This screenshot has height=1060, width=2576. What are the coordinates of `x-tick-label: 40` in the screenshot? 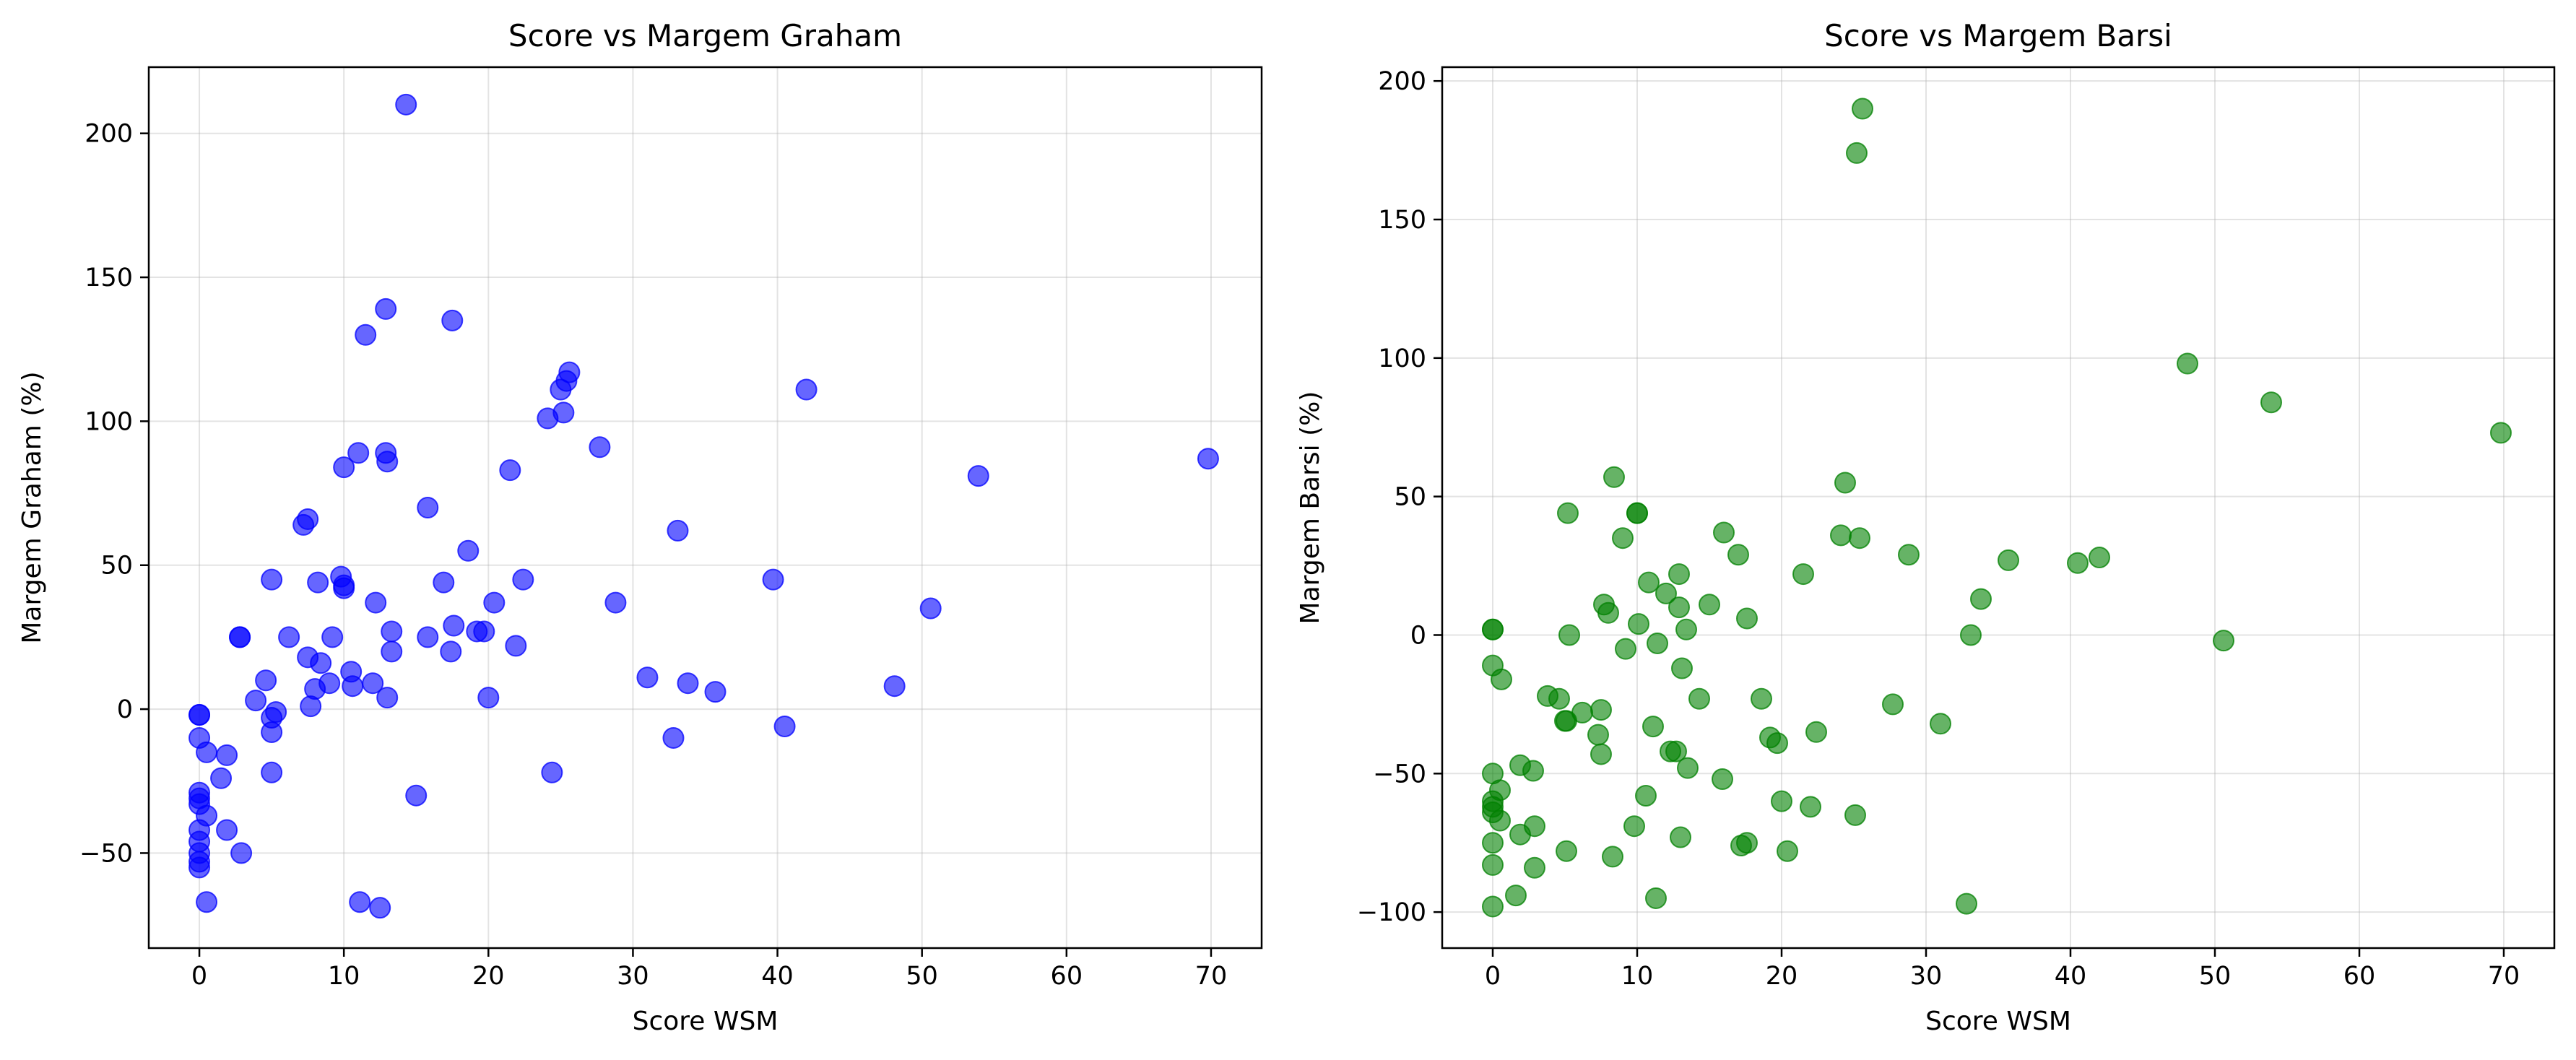 It's located at (2071, 976).